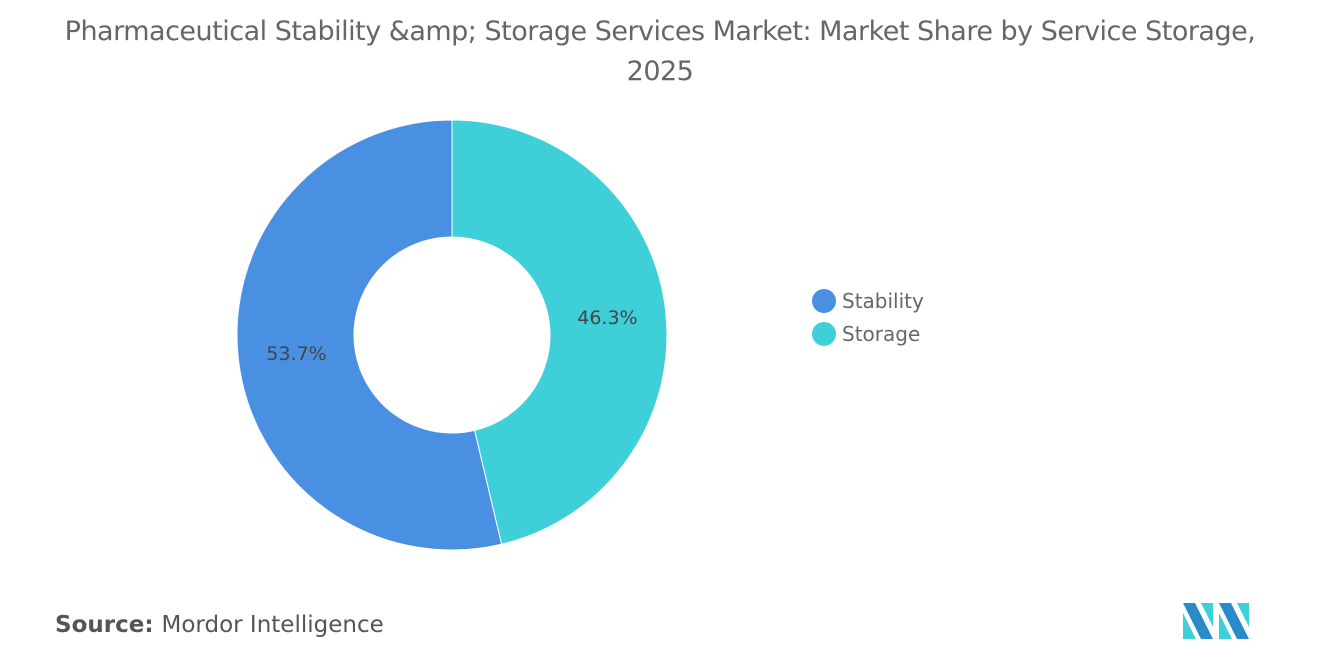  What do you see at coordinates (369, 335) in the screenshot?
I see `slice-stability` at bounding box center [369, 335].